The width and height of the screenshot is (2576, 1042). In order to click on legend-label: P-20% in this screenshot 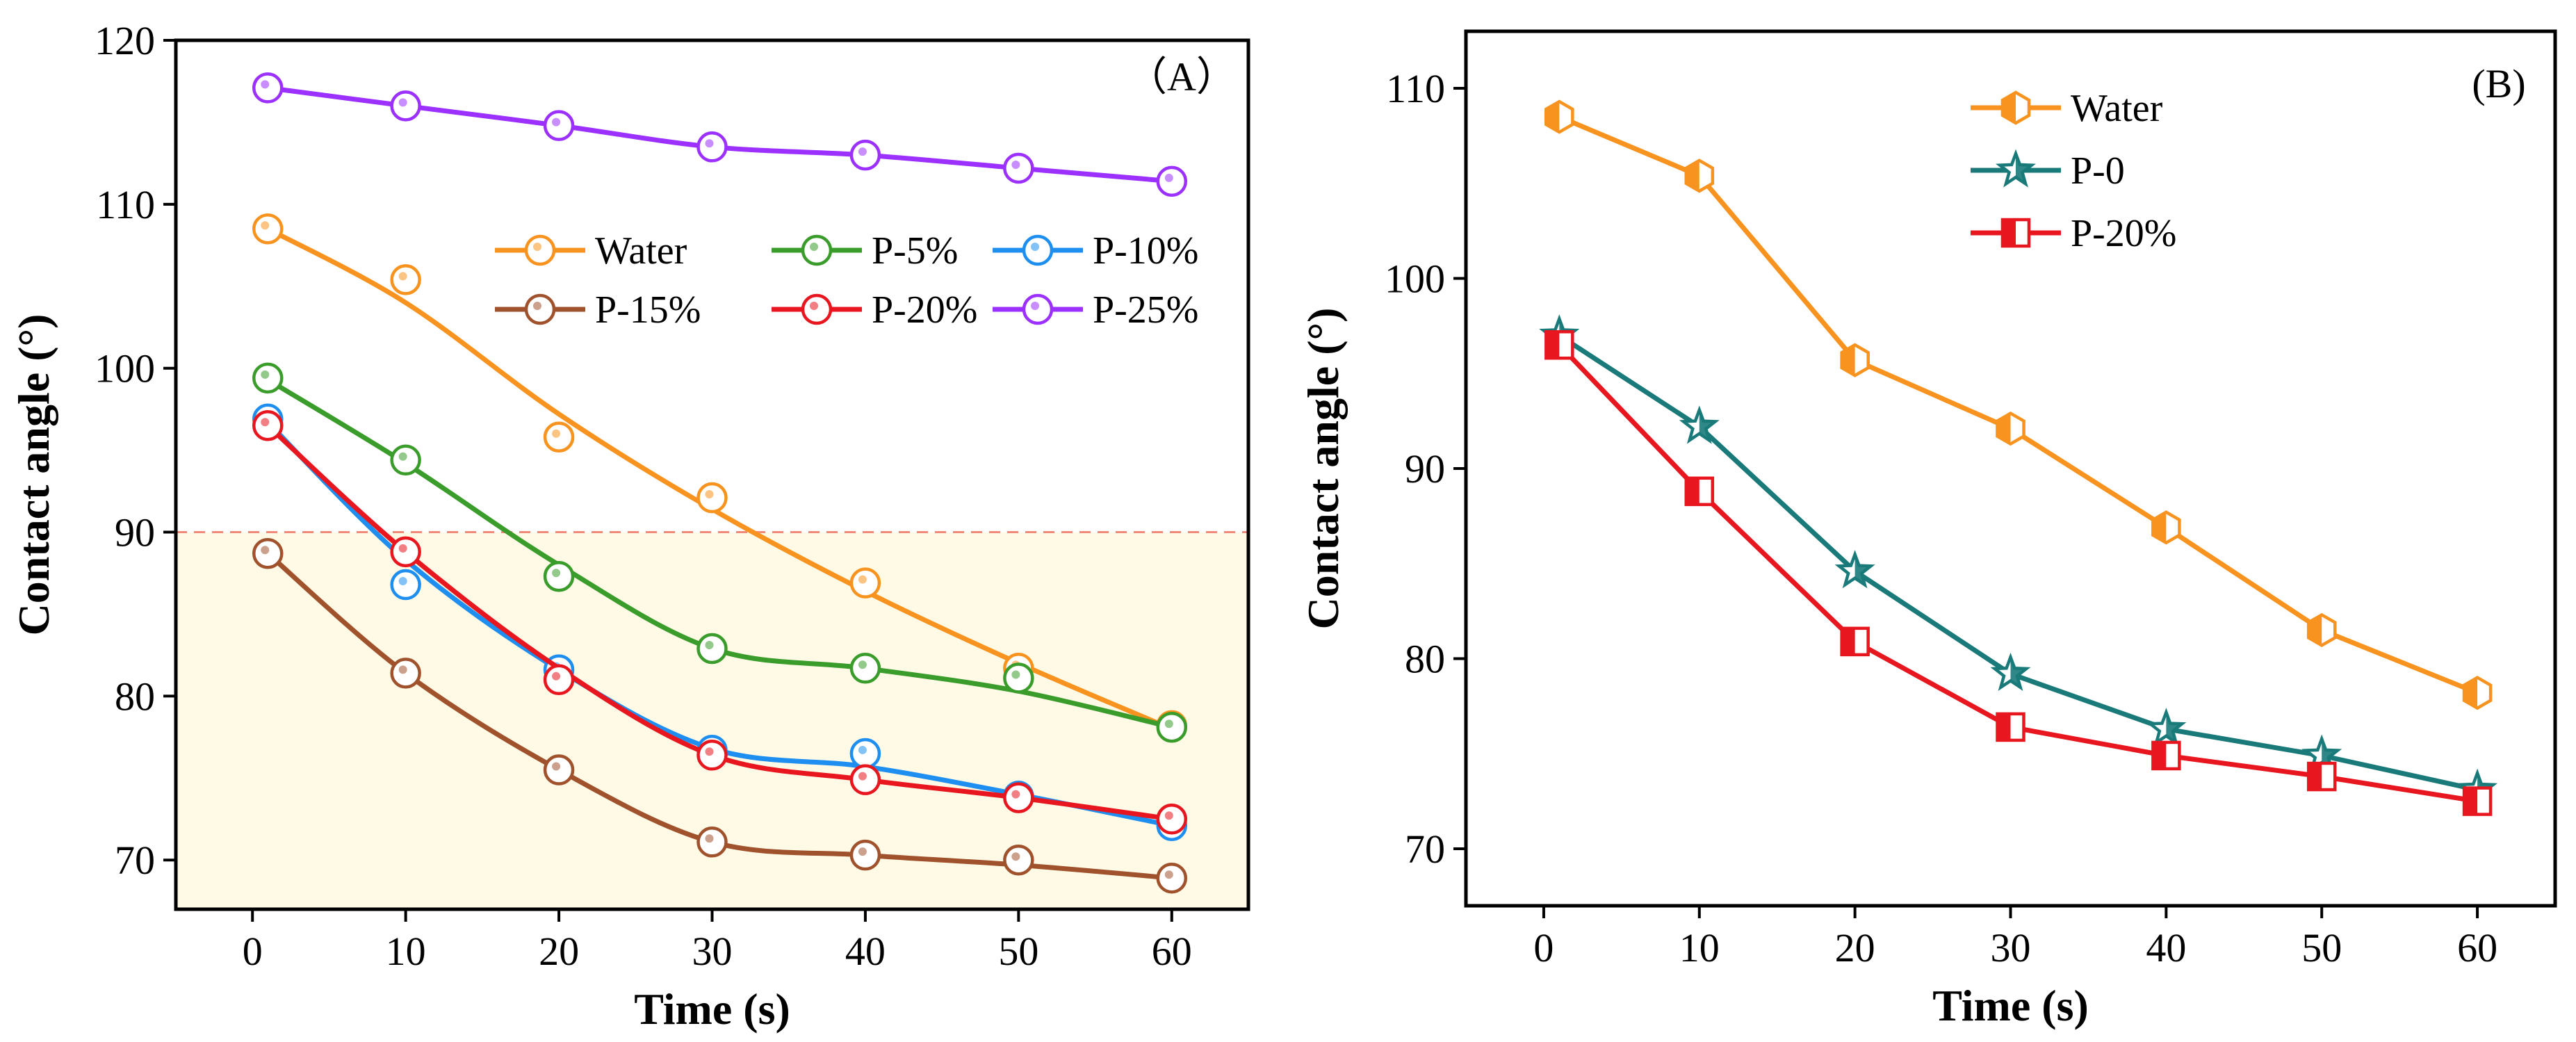, I will do `click(924, 310)`.